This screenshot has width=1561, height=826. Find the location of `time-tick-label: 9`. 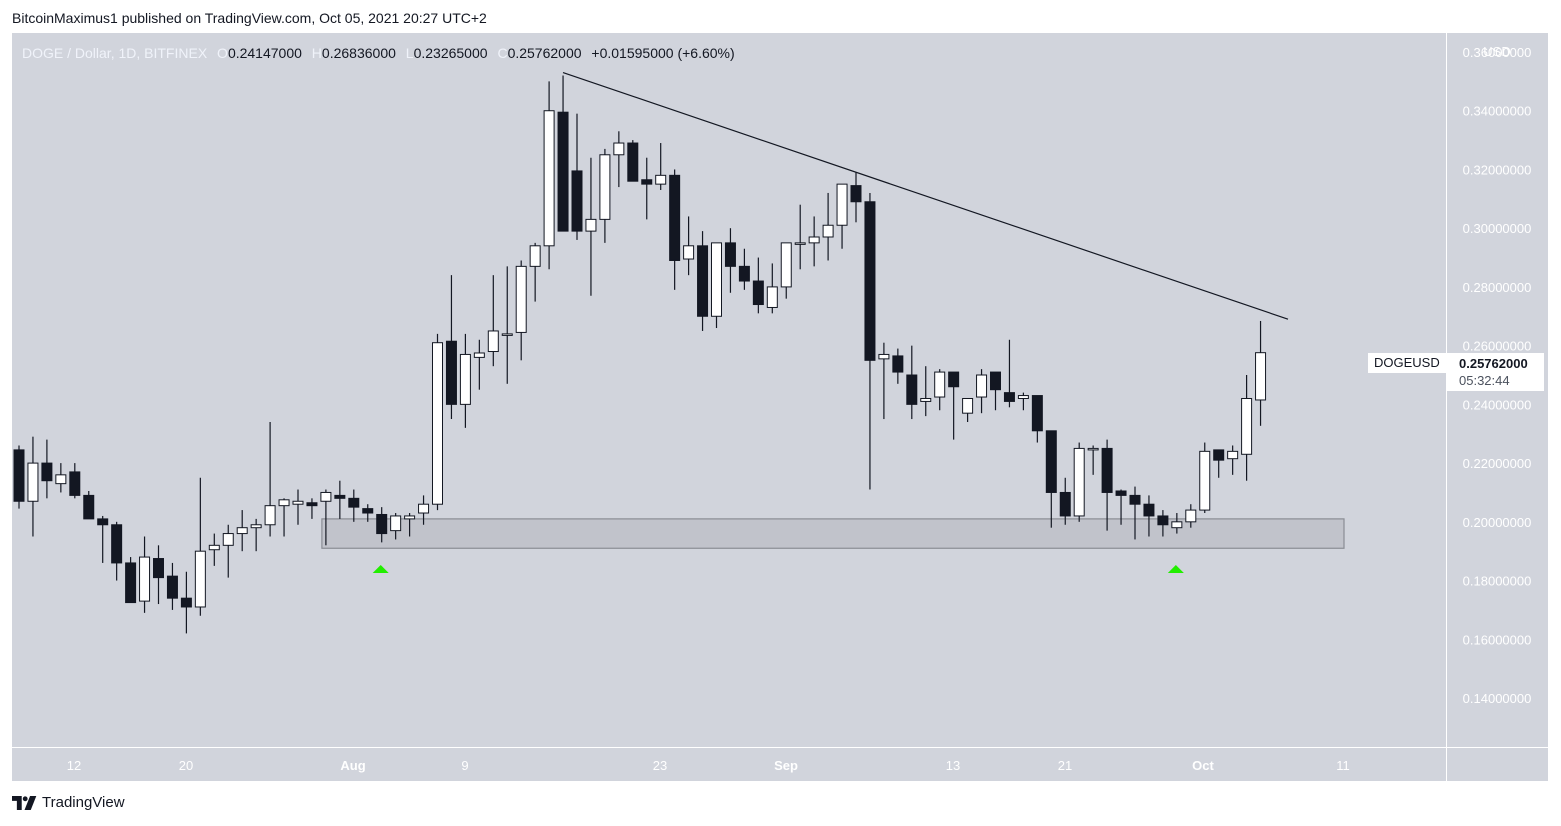

time-tick-label: 9 is located at coordinates (464, 765).